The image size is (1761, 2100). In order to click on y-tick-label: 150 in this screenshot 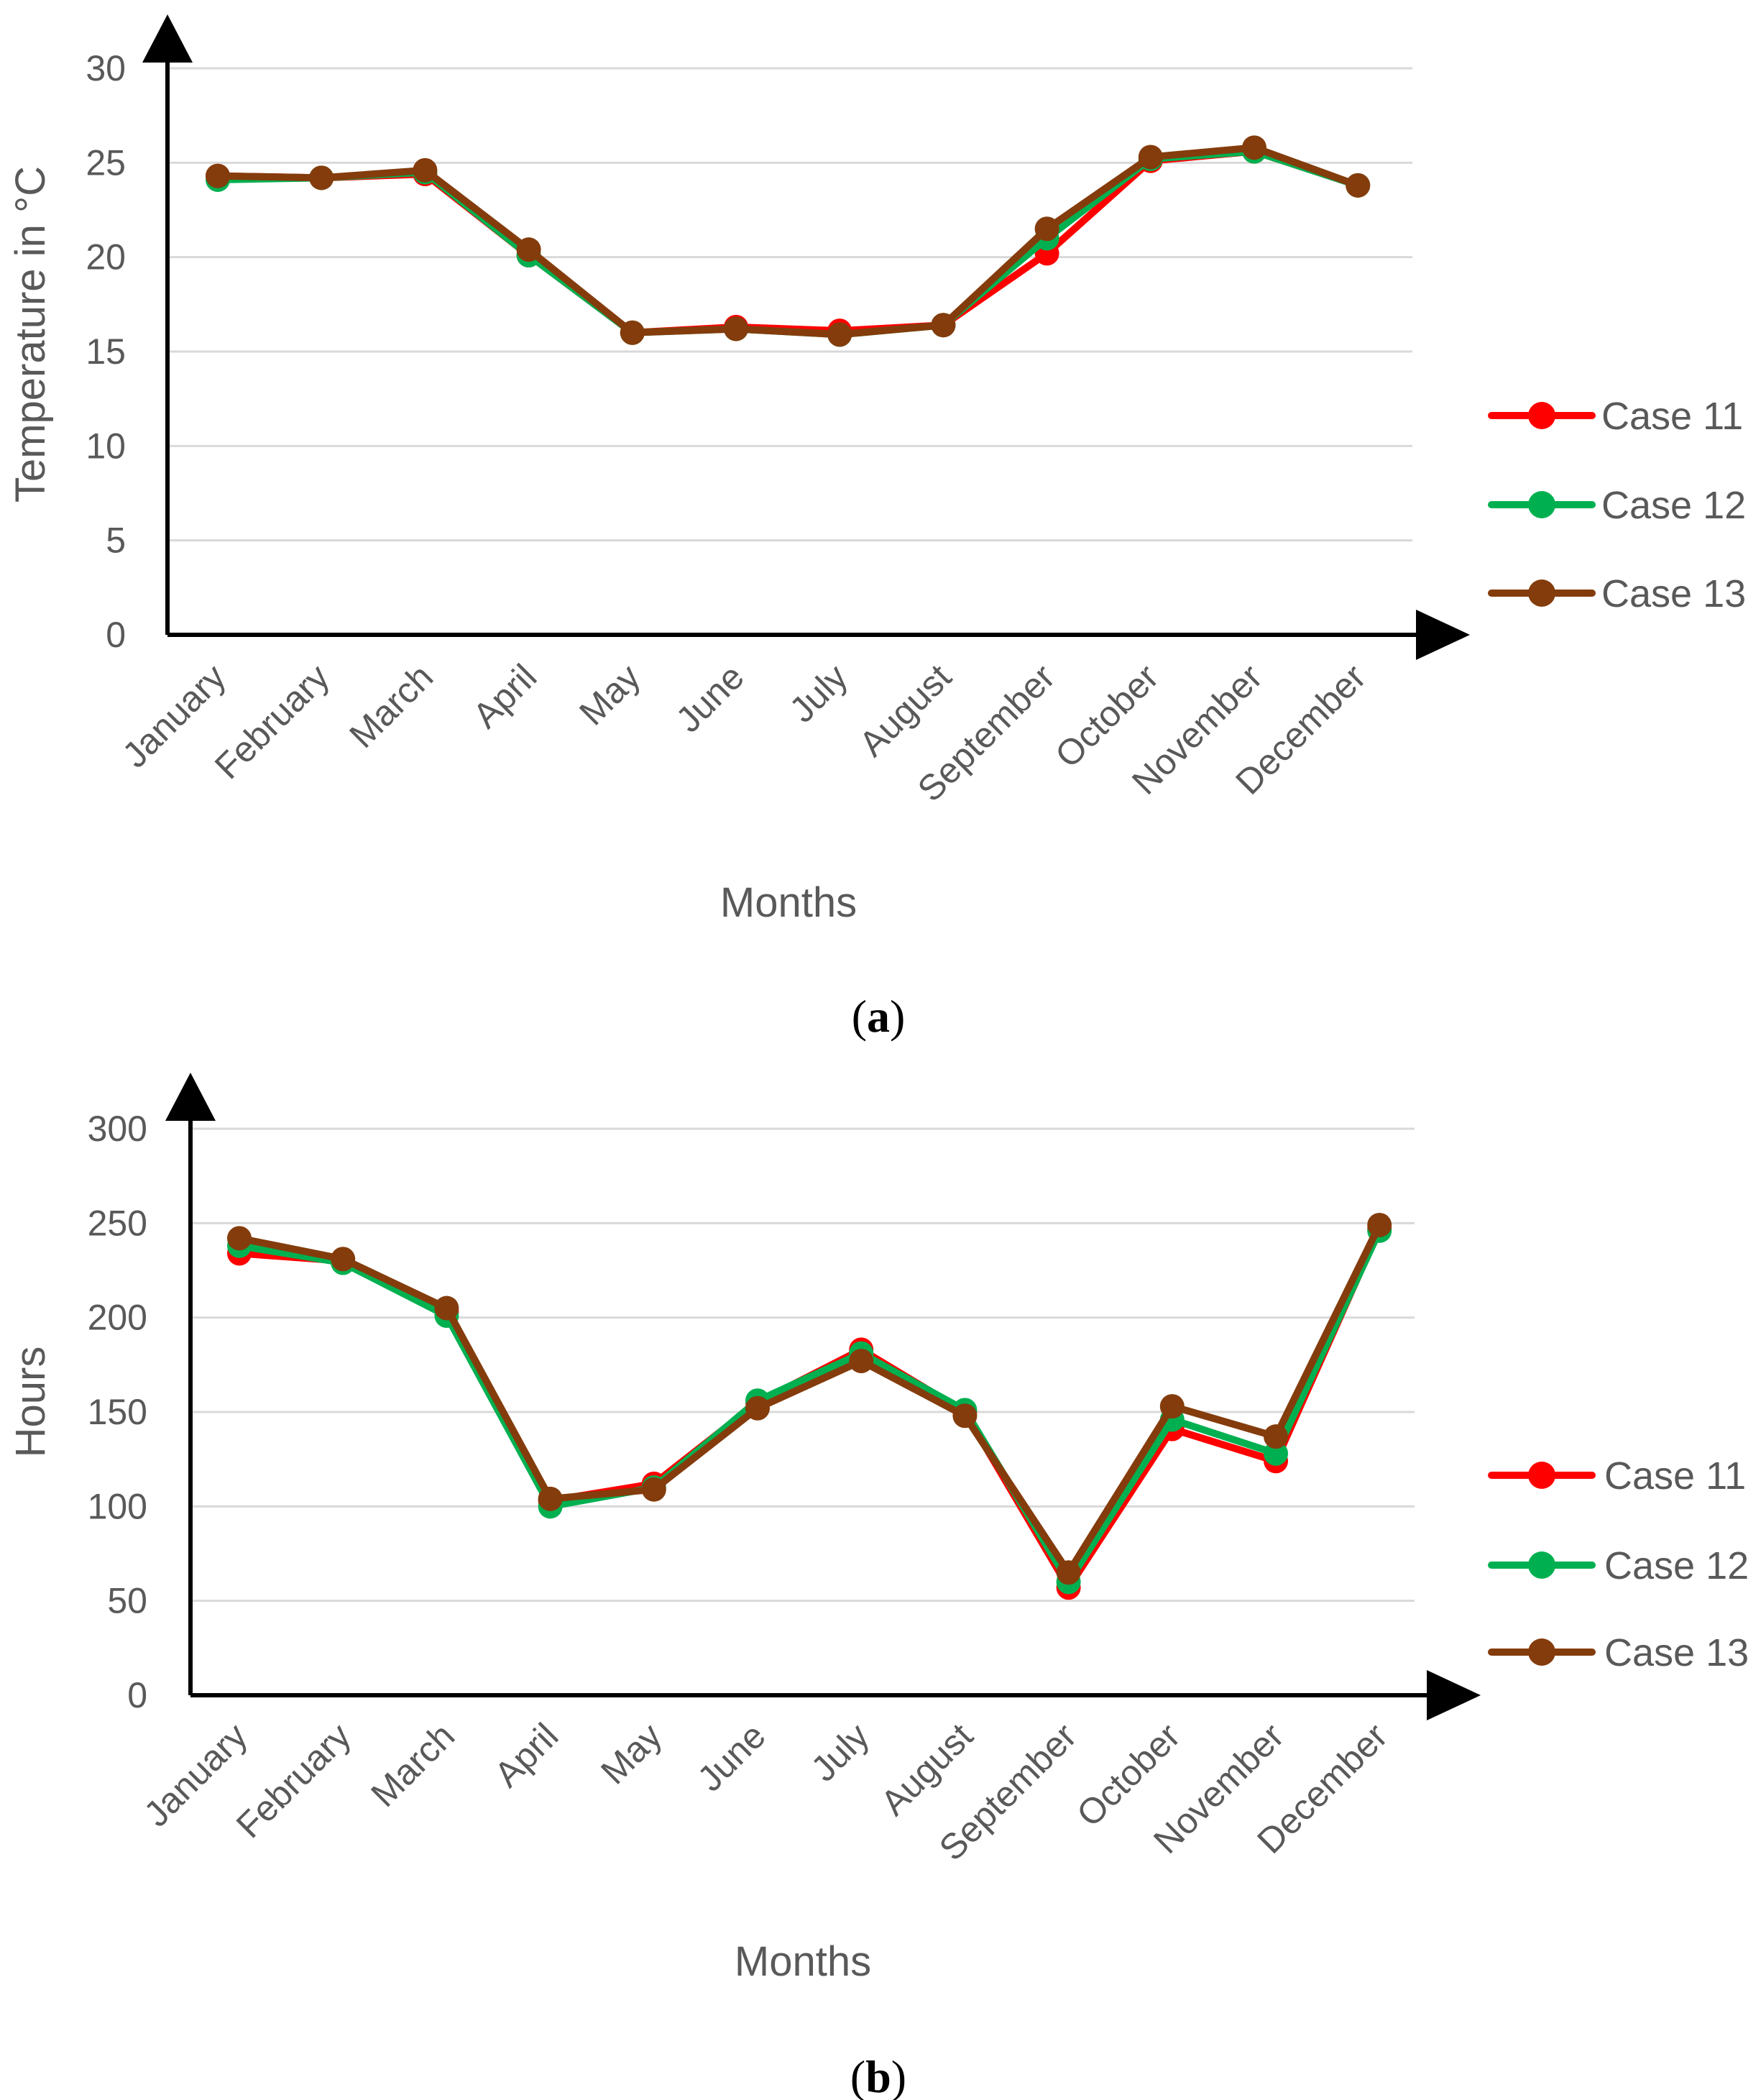, I will do `click(117, 1412)`.